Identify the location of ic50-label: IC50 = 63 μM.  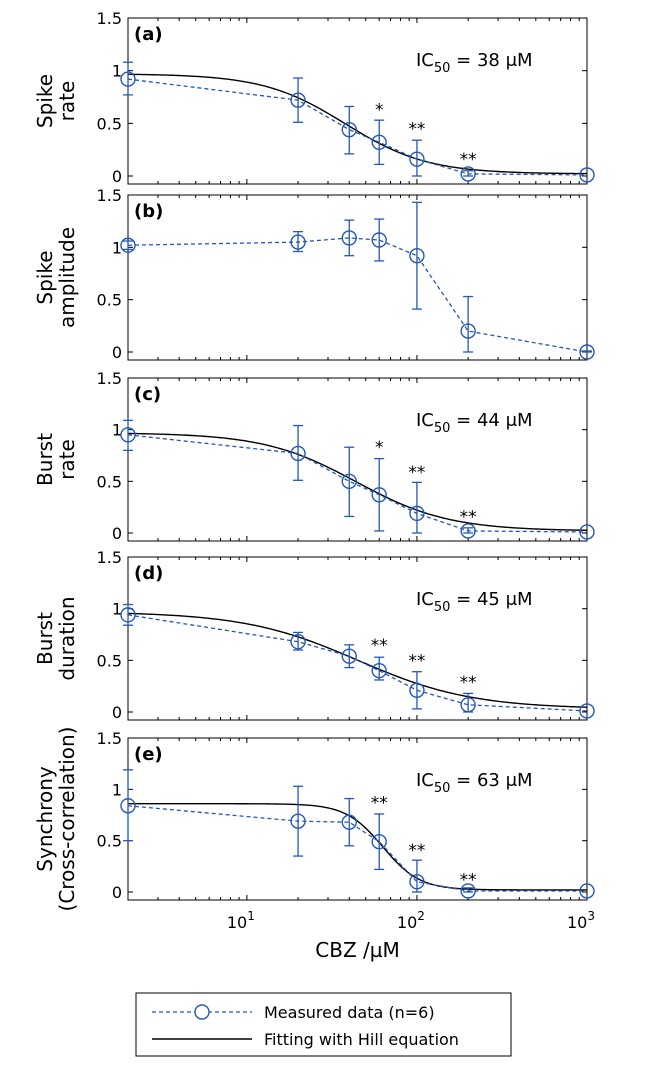
(474, 783).